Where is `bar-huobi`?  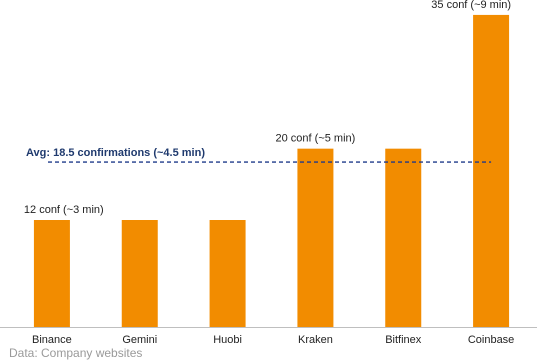 bar-huobi is located at coordinates (227, 273).